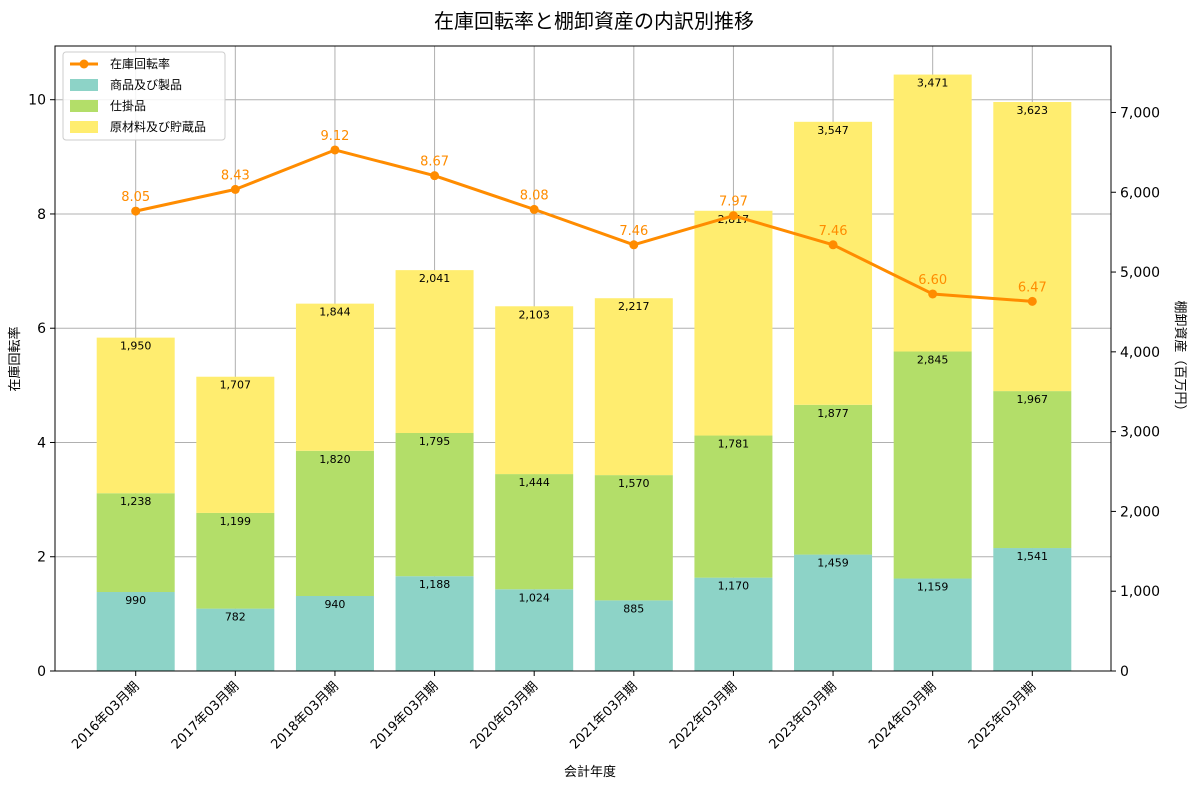  Describe the element at coordinates (404, 715) in the screenshot. I see `x-tick-label: 2019年03月期` at that location.